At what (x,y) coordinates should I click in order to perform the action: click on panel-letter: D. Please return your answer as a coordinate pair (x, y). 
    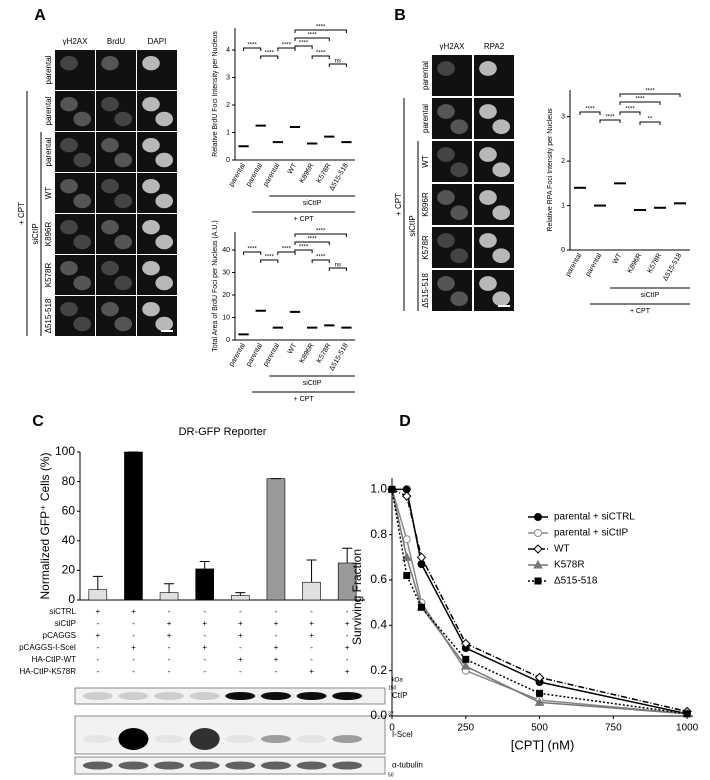
    Looking at the image, I should click on (405, 421).